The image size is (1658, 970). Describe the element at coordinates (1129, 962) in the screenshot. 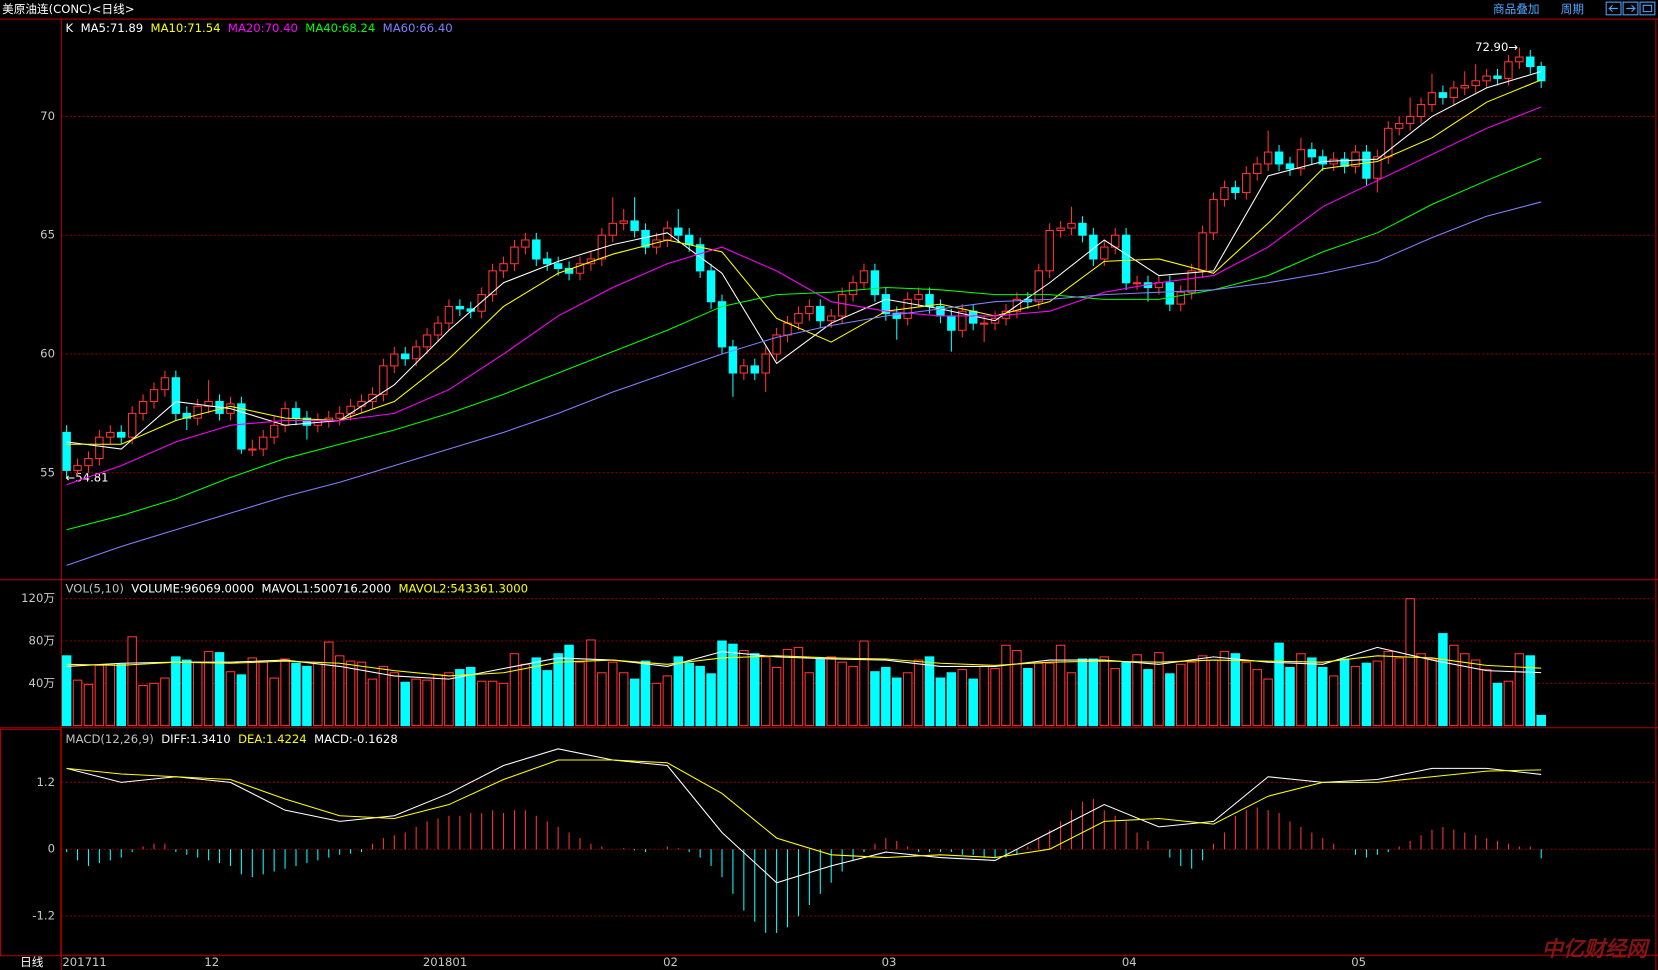

I see `x-tick-label: 04` at that location.